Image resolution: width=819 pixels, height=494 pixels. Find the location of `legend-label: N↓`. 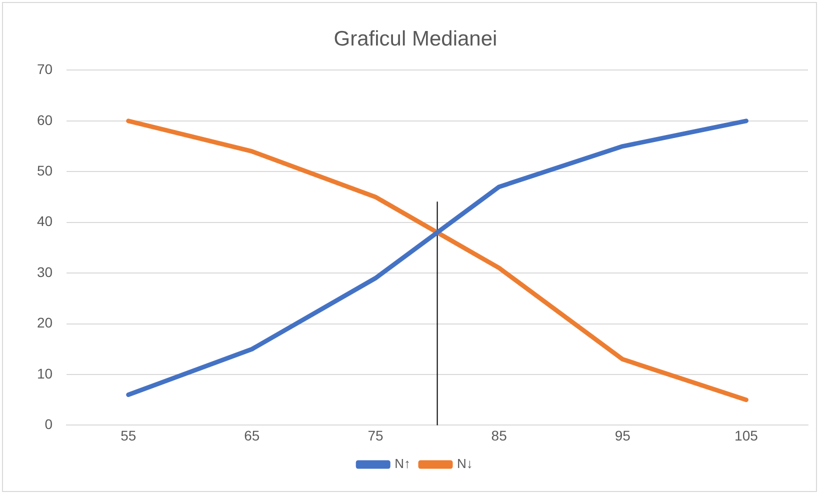

legend-label: N↓ is located at coordinates (465, 464).